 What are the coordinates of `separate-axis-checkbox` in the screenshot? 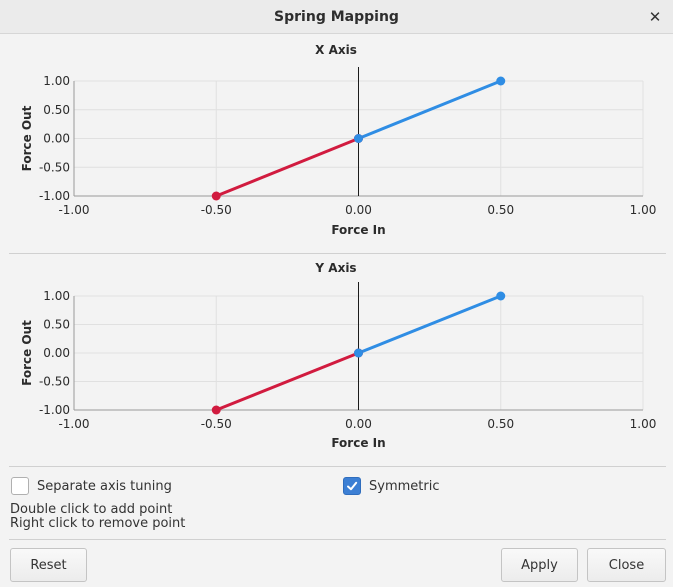 It's located at (20, 486).